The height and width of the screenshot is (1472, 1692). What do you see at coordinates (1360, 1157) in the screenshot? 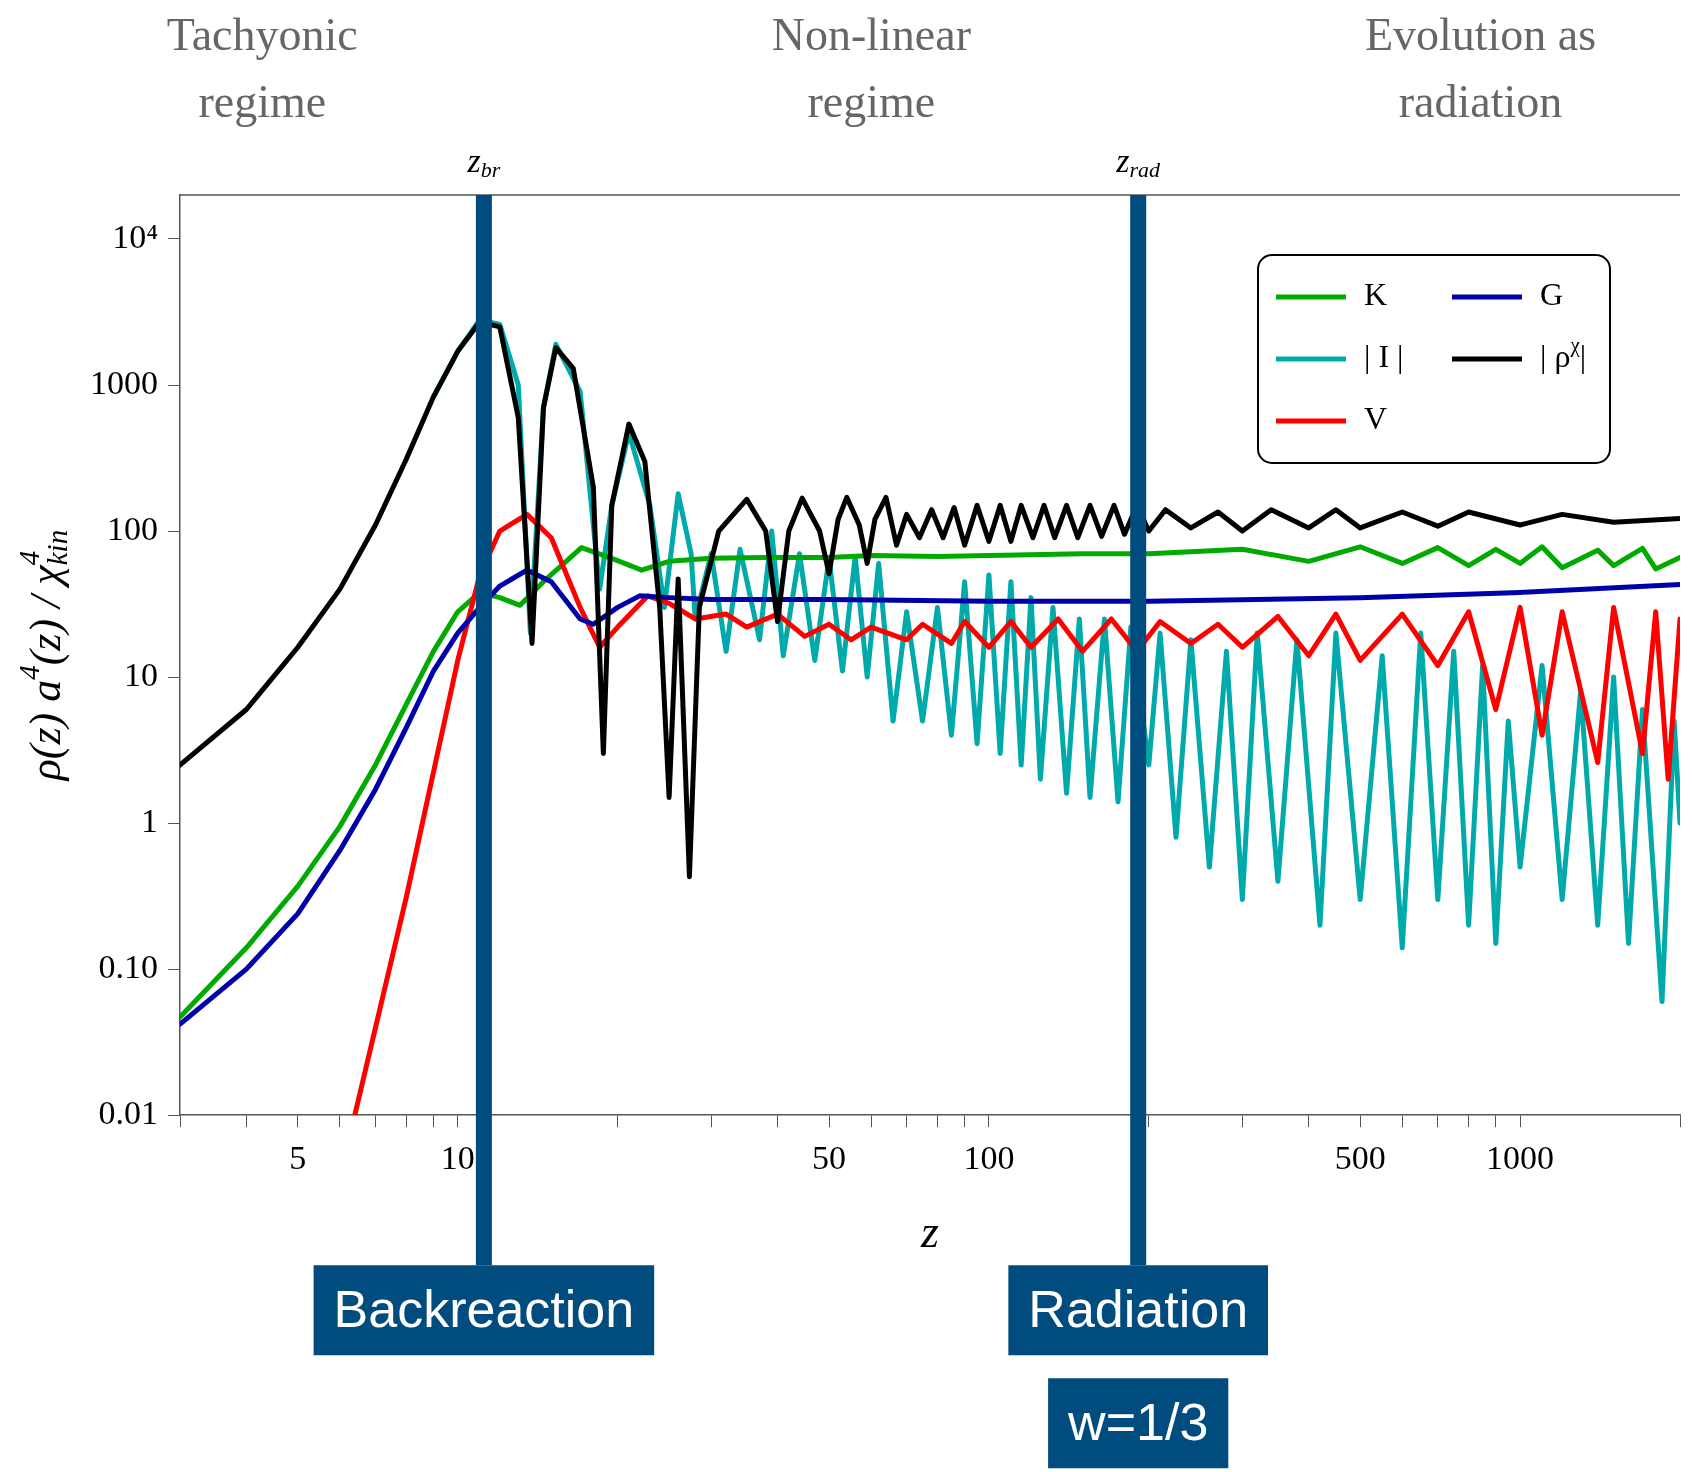
I see `x-tick-label: 500` at bounding box center [1360, 1157].